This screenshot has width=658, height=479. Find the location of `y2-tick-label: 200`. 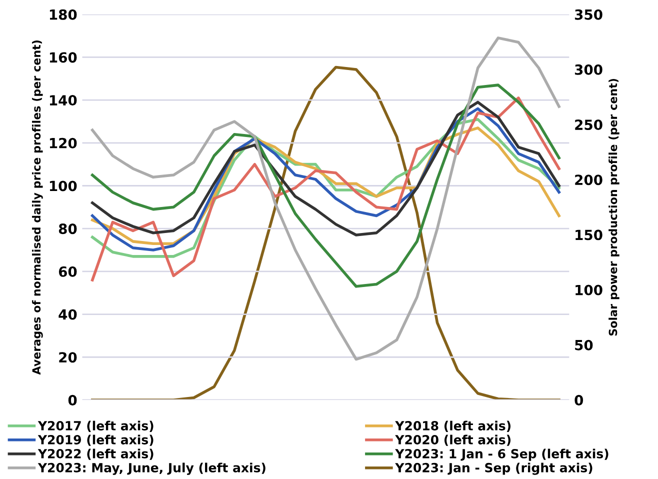

y2-tick-label: 200 is located at coordinates (588, 180).